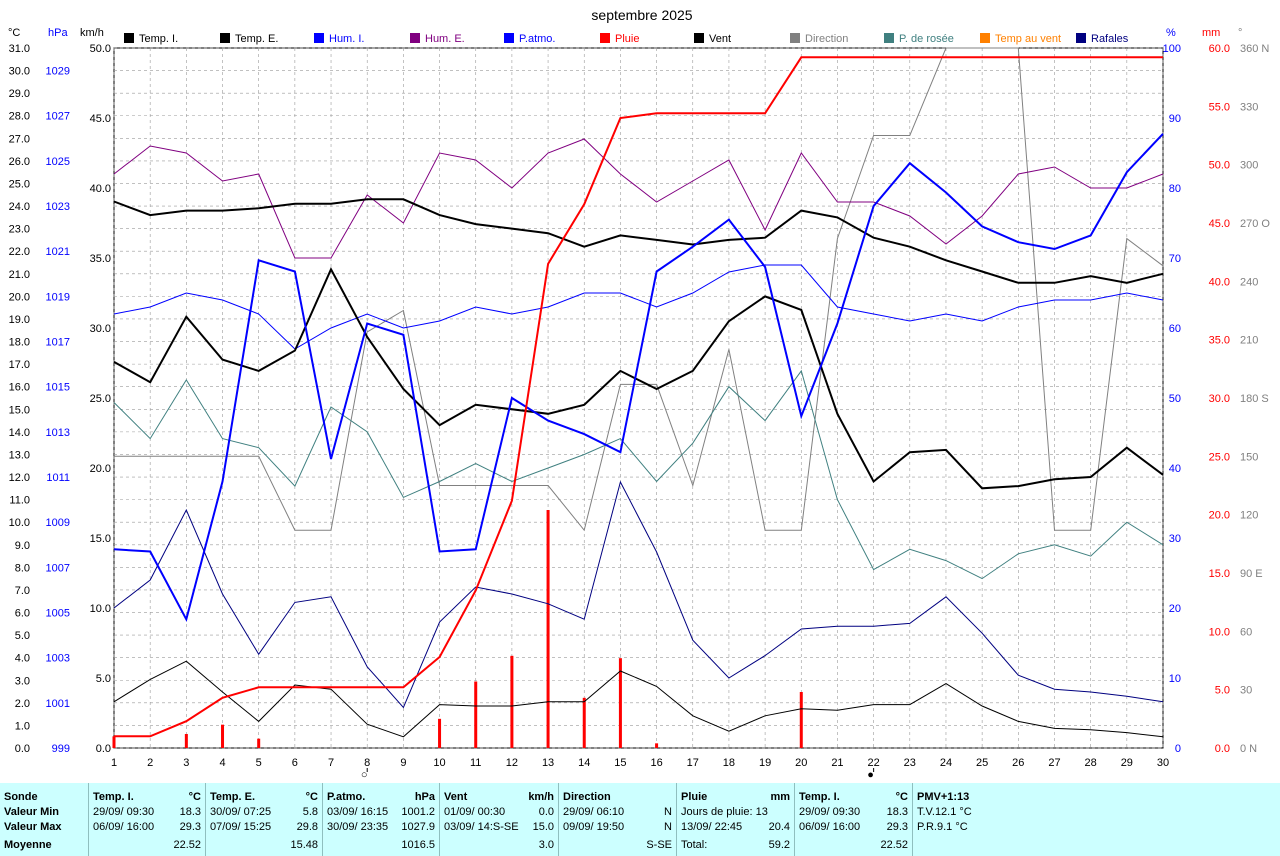 The width and height of the screenshot is (1280, 856). I want to click on temp-tick-label: 12.0, so click(19, 478).